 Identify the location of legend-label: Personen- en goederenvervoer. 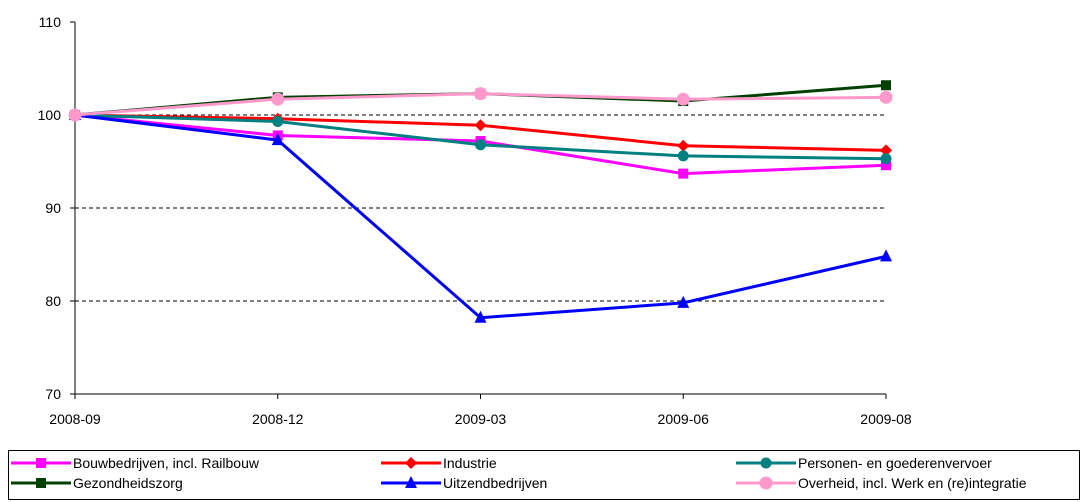
(895, 463).